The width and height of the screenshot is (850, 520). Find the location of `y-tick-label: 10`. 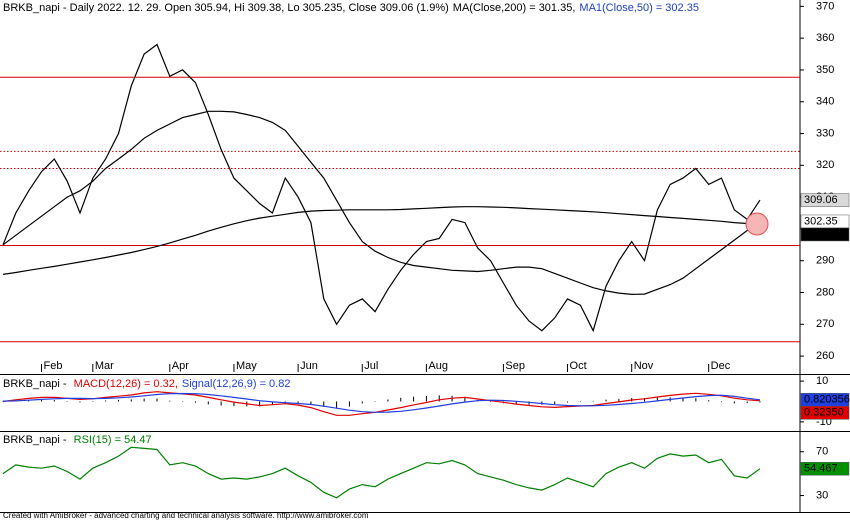

y-tick-label: 10 is located at coordinates (822, 381).